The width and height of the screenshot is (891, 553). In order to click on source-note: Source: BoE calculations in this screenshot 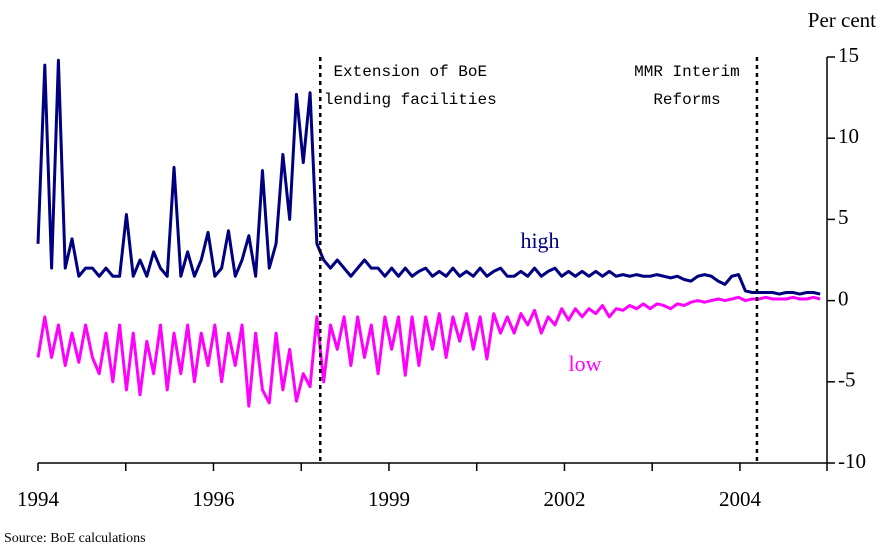, I will do `click(75, 538)`.